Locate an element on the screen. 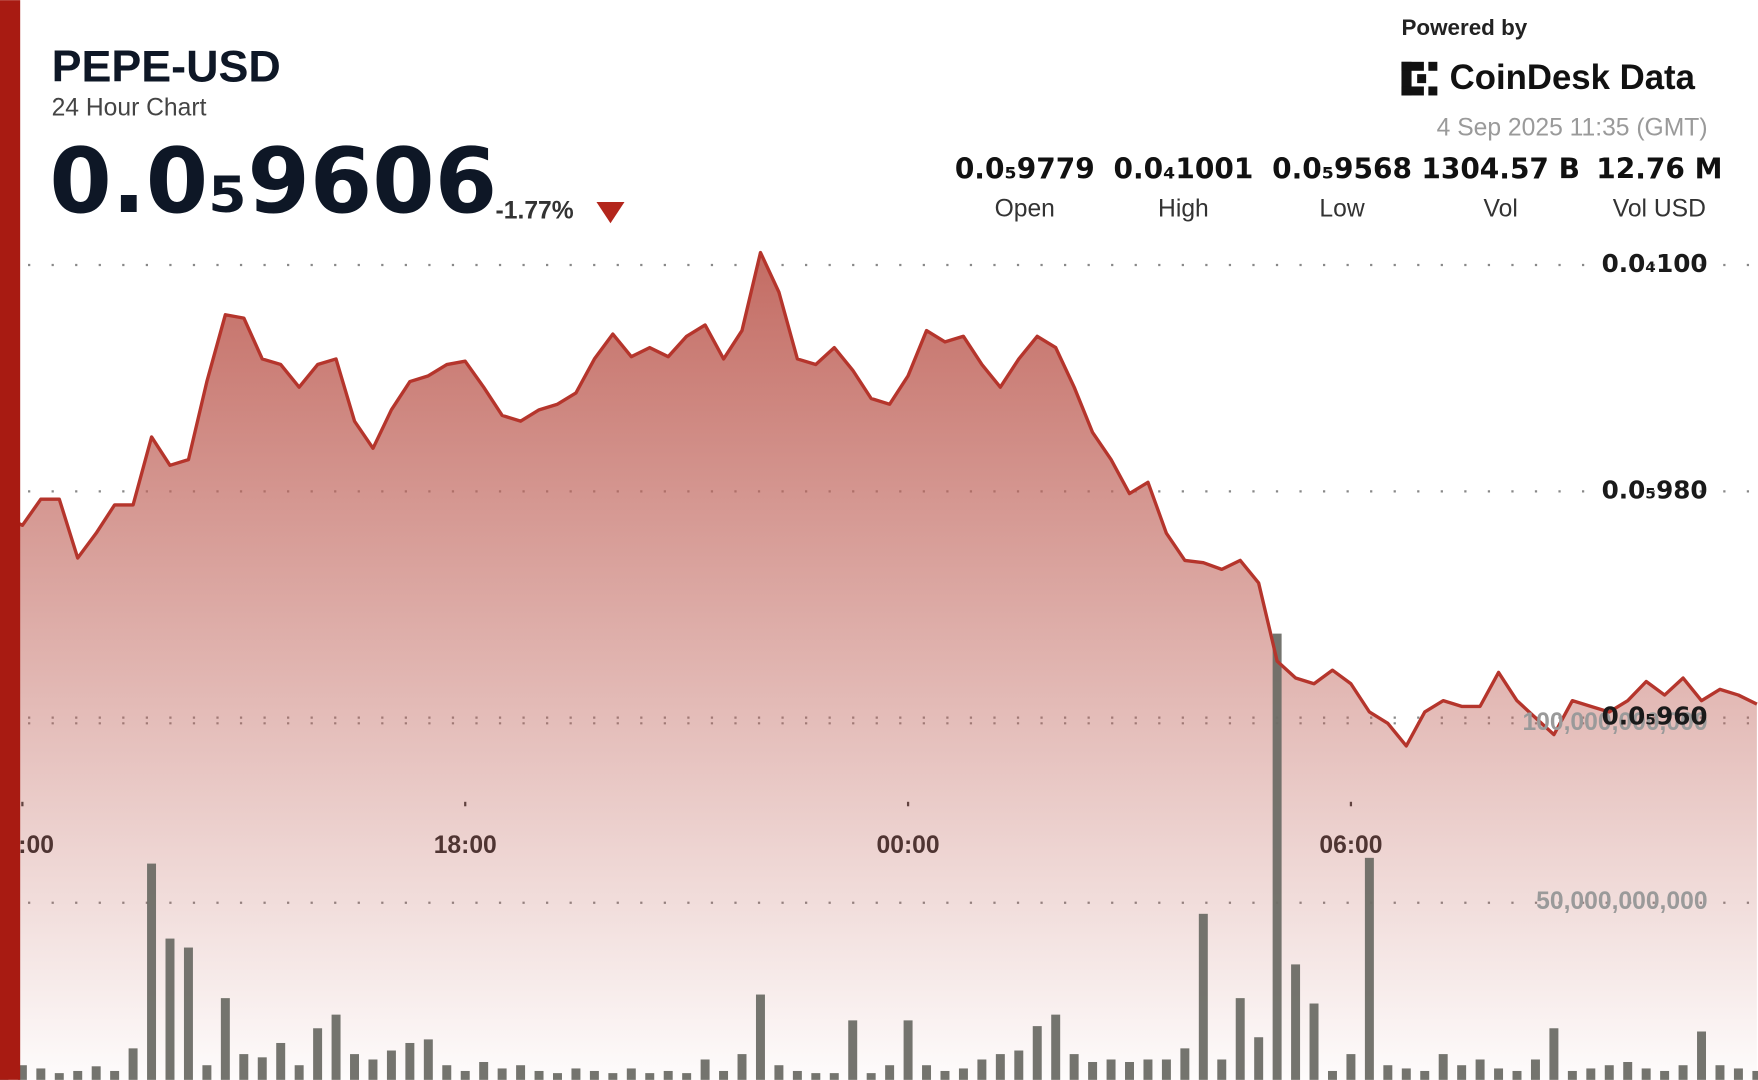  accent-bar is located at coordinates (10, 540).